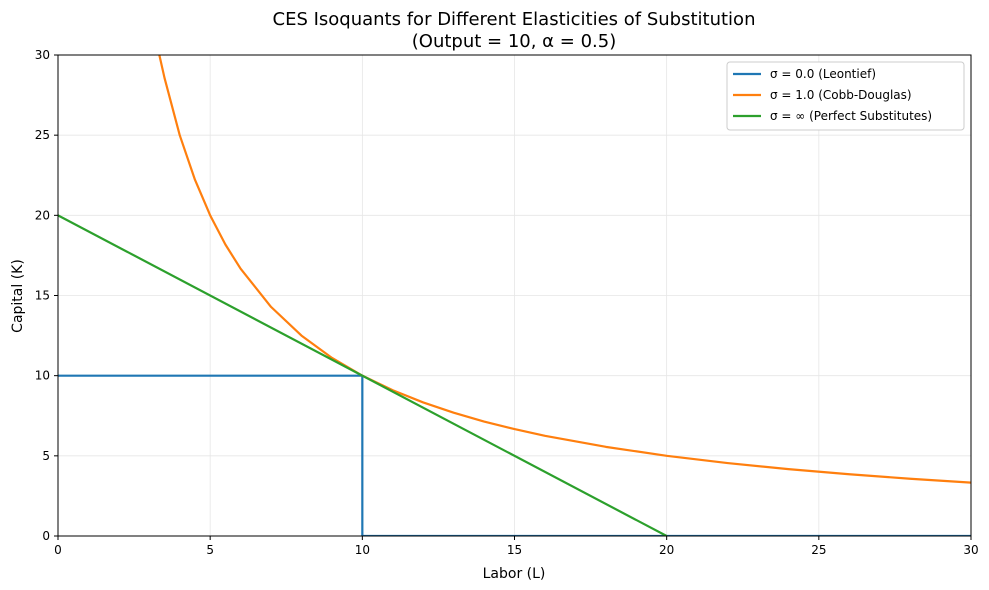 This screenshot has height=590, width=989. Describe the element at coordinates (42, 296) in the screenshot. I see `y-tick-label: 15` at that location.